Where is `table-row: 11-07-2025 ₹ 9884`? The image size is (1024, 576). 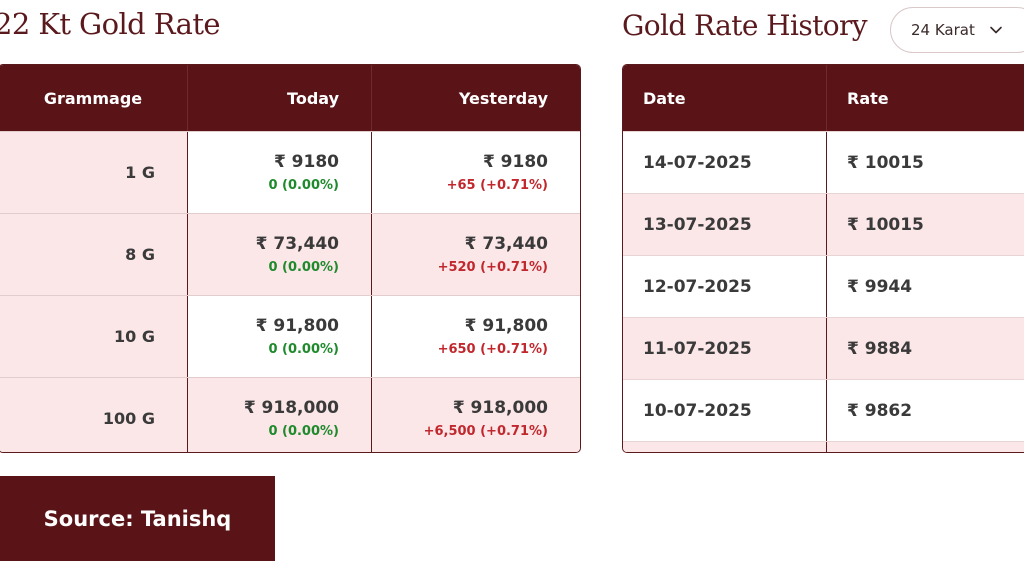 table-row: 11-07-2025 ₹ 9884 is located at coordinates (823, 348).